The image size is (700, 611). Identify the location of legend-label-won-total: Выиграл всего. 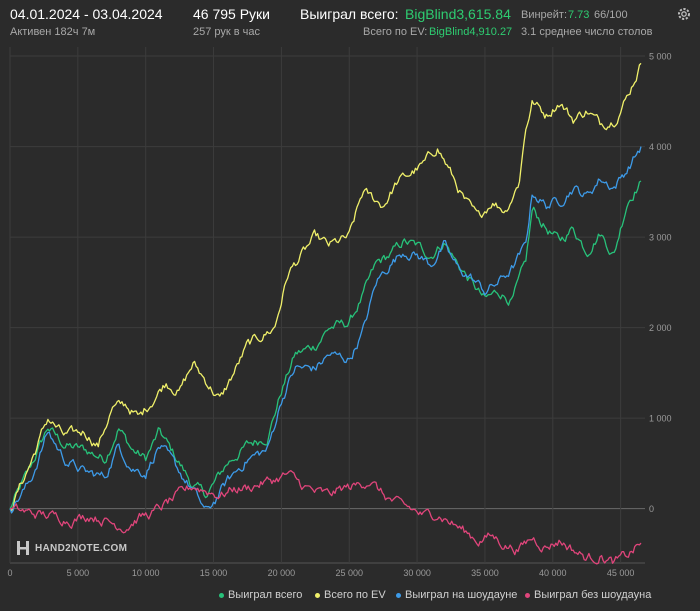
(265, 595).